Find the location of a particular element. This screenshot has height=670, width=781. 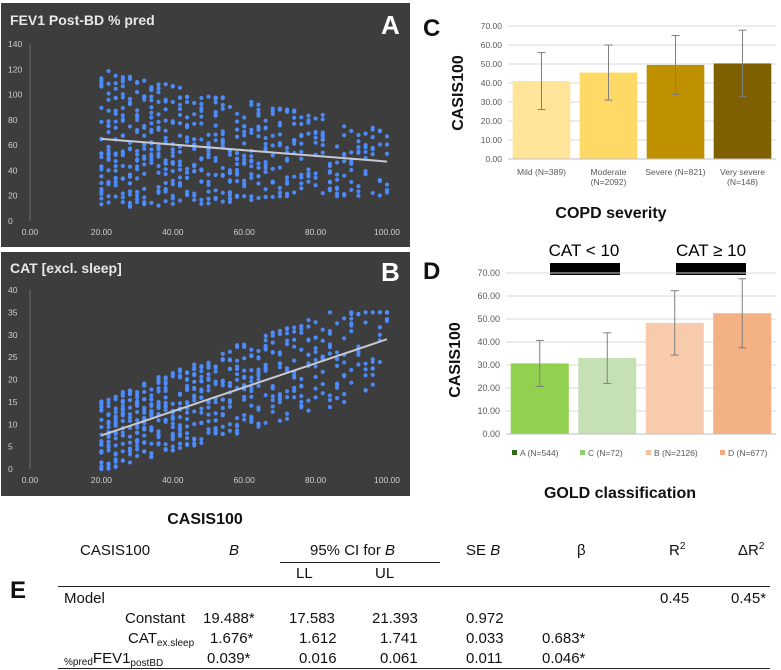

panel-a-title: FEV1 Post-BD % pred is located at coordinates (82, 20).